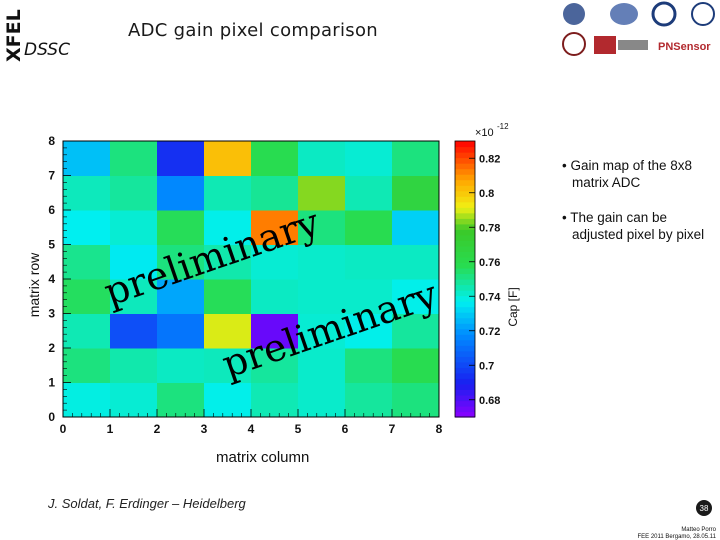 The height and width of the screenshot is (540, 720). What do you see at coordinates (392, 429) in the screenshot?
I see `x-tick-label: 7` at bounding box center [392, 429].